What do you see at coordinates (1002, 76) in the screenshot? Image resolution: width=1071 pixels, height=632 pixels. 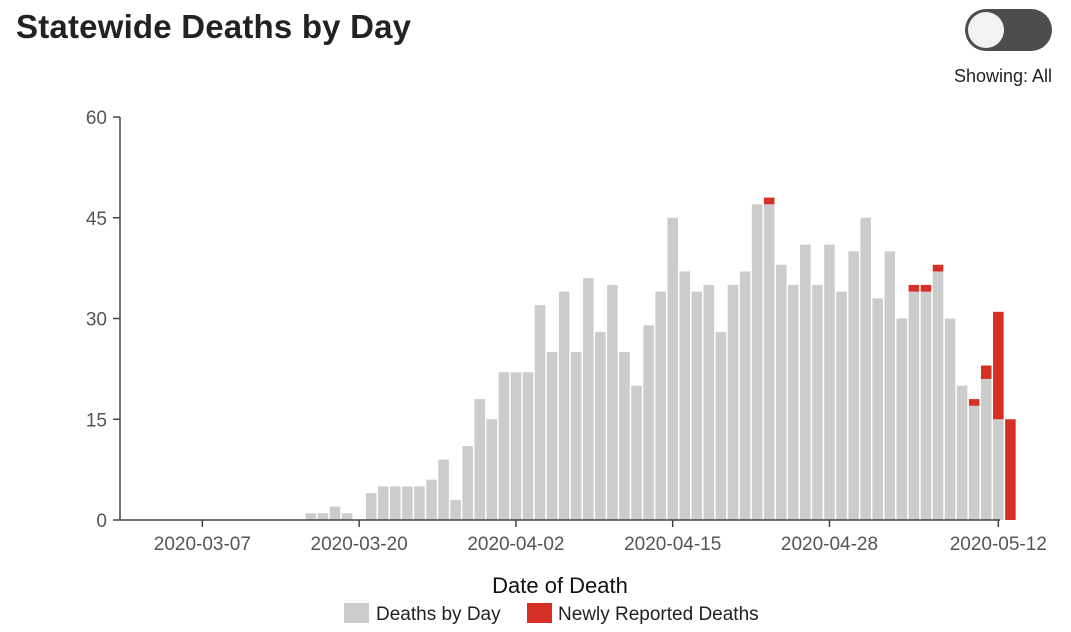 I see `showing-status: Showing: All` at bounding box center [1002, 76].